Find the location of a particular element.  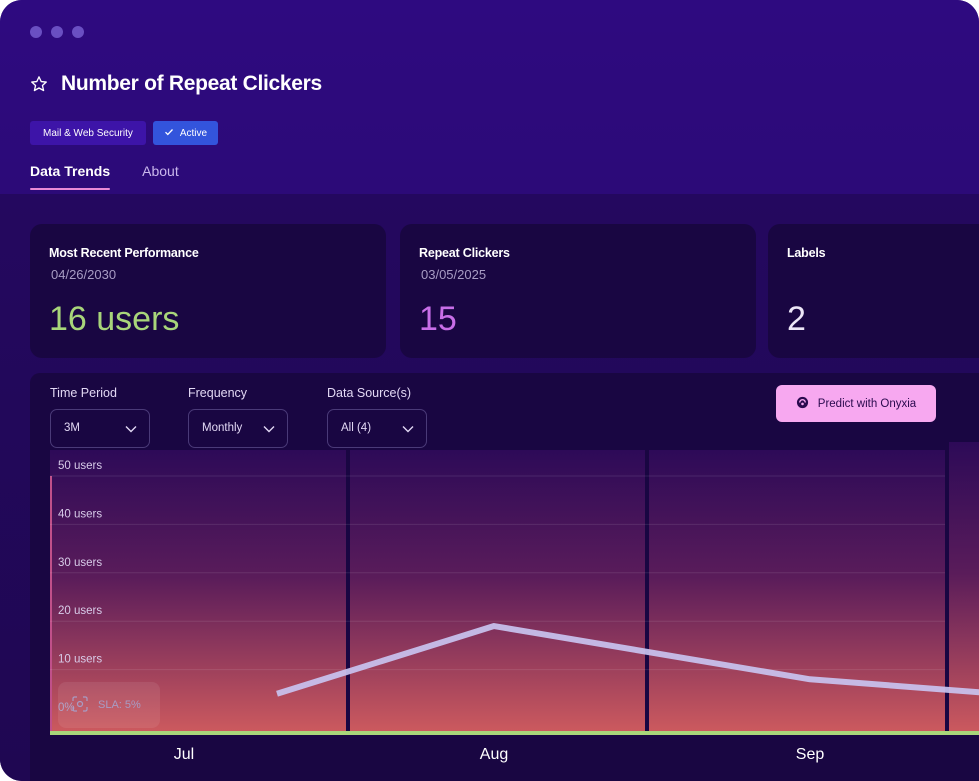

page-title: Number of Repeat Clickers is located at coordinates (191, 83).